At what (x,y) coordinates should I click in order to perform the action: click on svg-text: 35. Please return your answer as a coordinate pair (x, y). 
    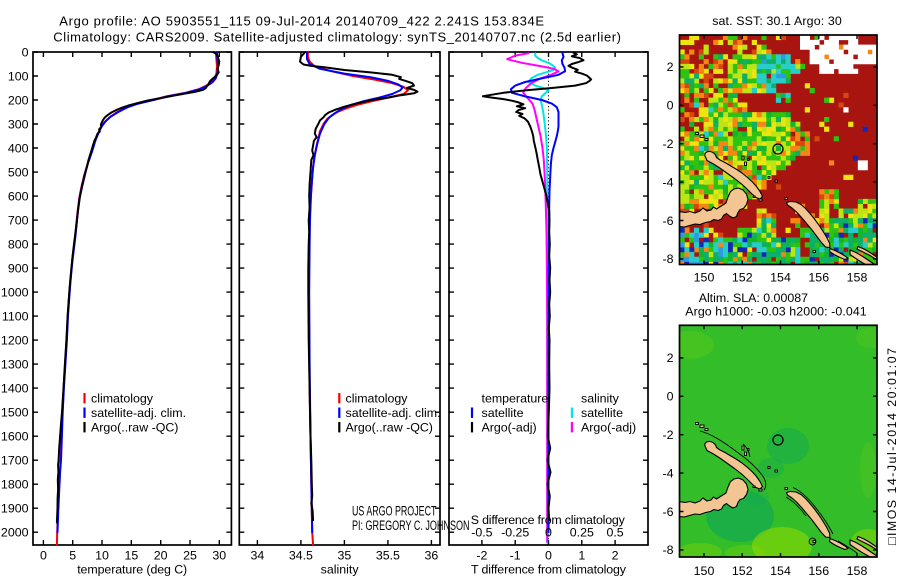
    Looking at the image, I should click on (345, 556).